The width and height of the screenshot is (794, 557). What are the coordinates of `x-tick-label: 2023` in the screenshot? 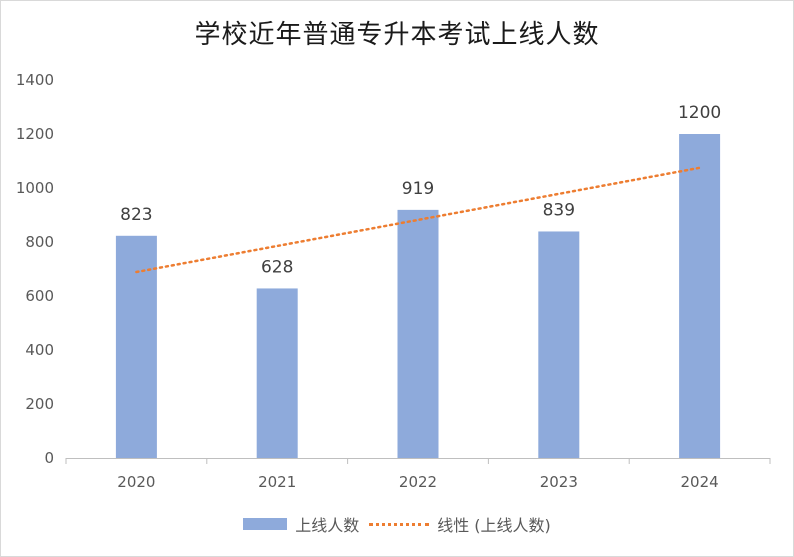 It's located at (559, 482).